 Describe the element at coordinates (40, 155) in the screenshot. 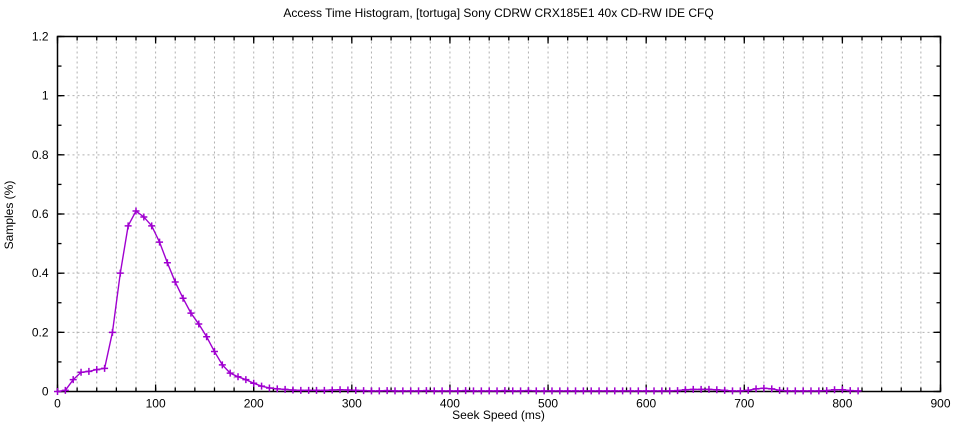

I see `y-tick-label: 0.8` at that location.